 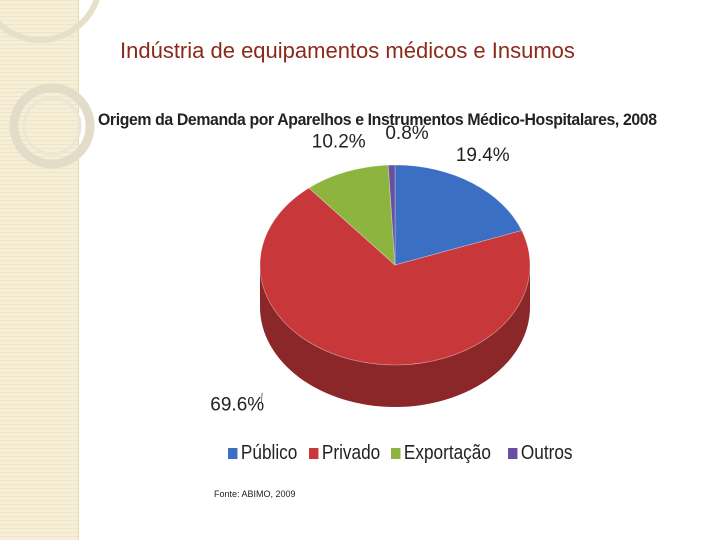 I want to click on pie-slice-exportação, so click(x=352, y=215).